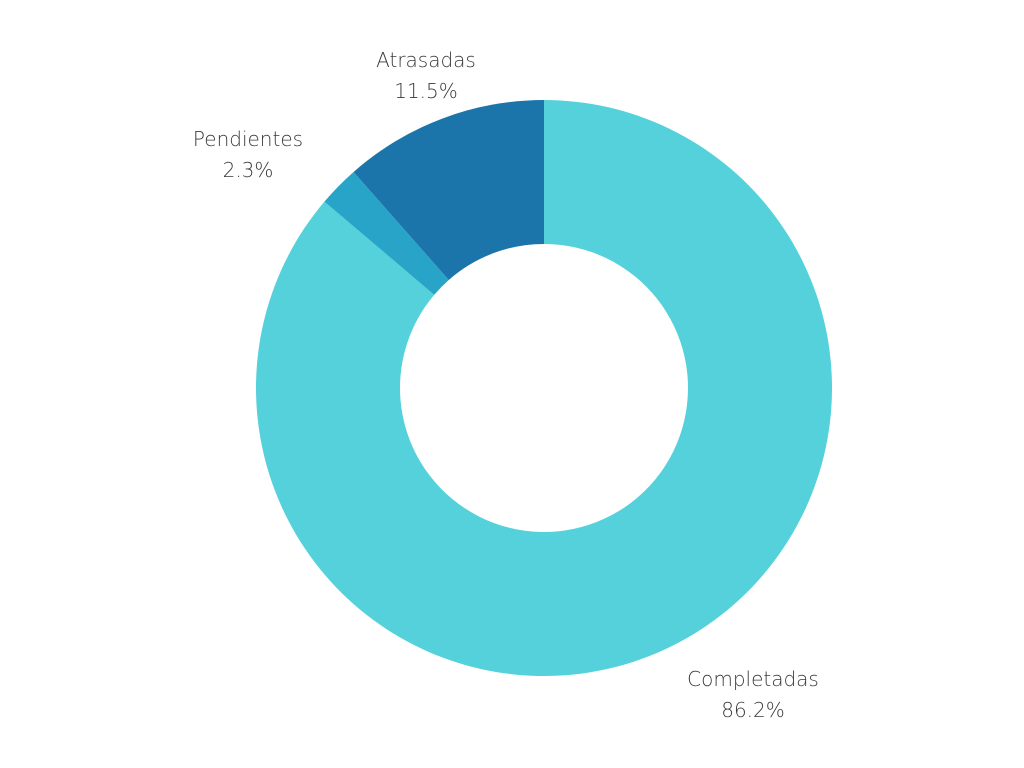 The image size is (1024, 768). I want to click on label-atrasadas-value: 11.5%, so click(426, 91).